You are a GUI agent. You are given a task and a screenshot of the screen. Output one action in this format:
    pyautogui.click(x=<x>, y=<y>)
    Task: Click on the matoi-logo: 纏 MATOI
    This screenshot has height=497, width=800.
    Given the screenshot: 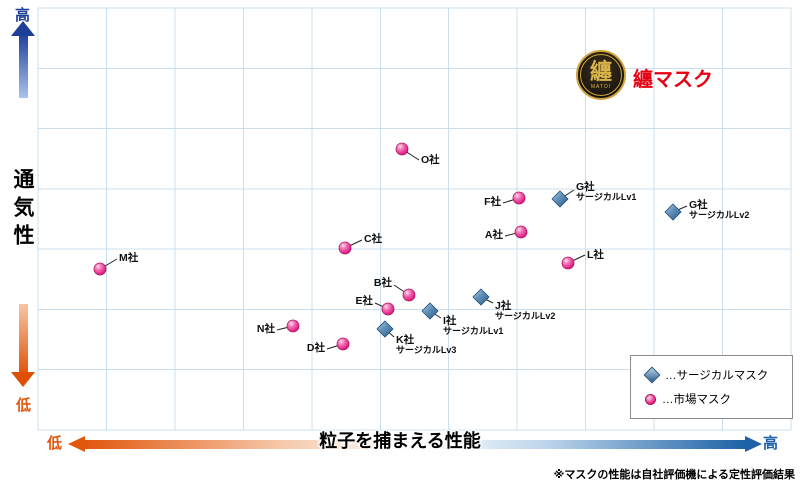 What is the action you would take?
    pyautogui.click(x=601, y=75)
    